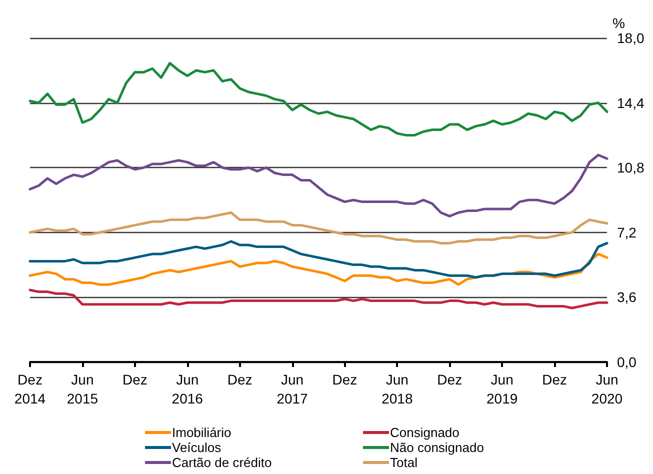 This screenshot has width=653, height=474. What do you see at coordinates (630, 168) in the screenshot?
I see `y-tick-label: 10,8` at bounding box center [630, 168].